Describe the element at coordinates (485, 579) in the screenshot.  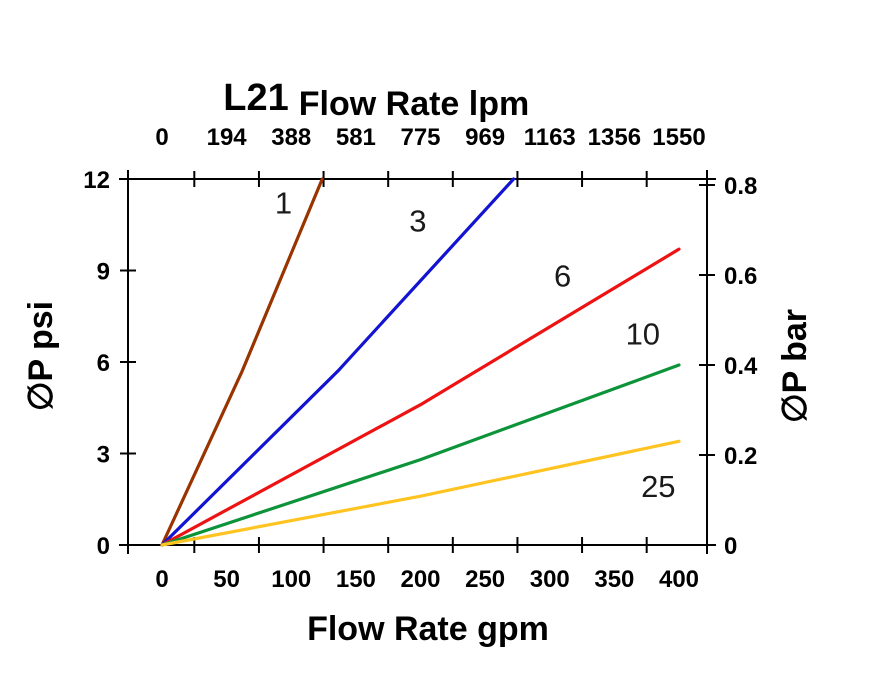
I see `bottom-tick-label: 250` at that location.